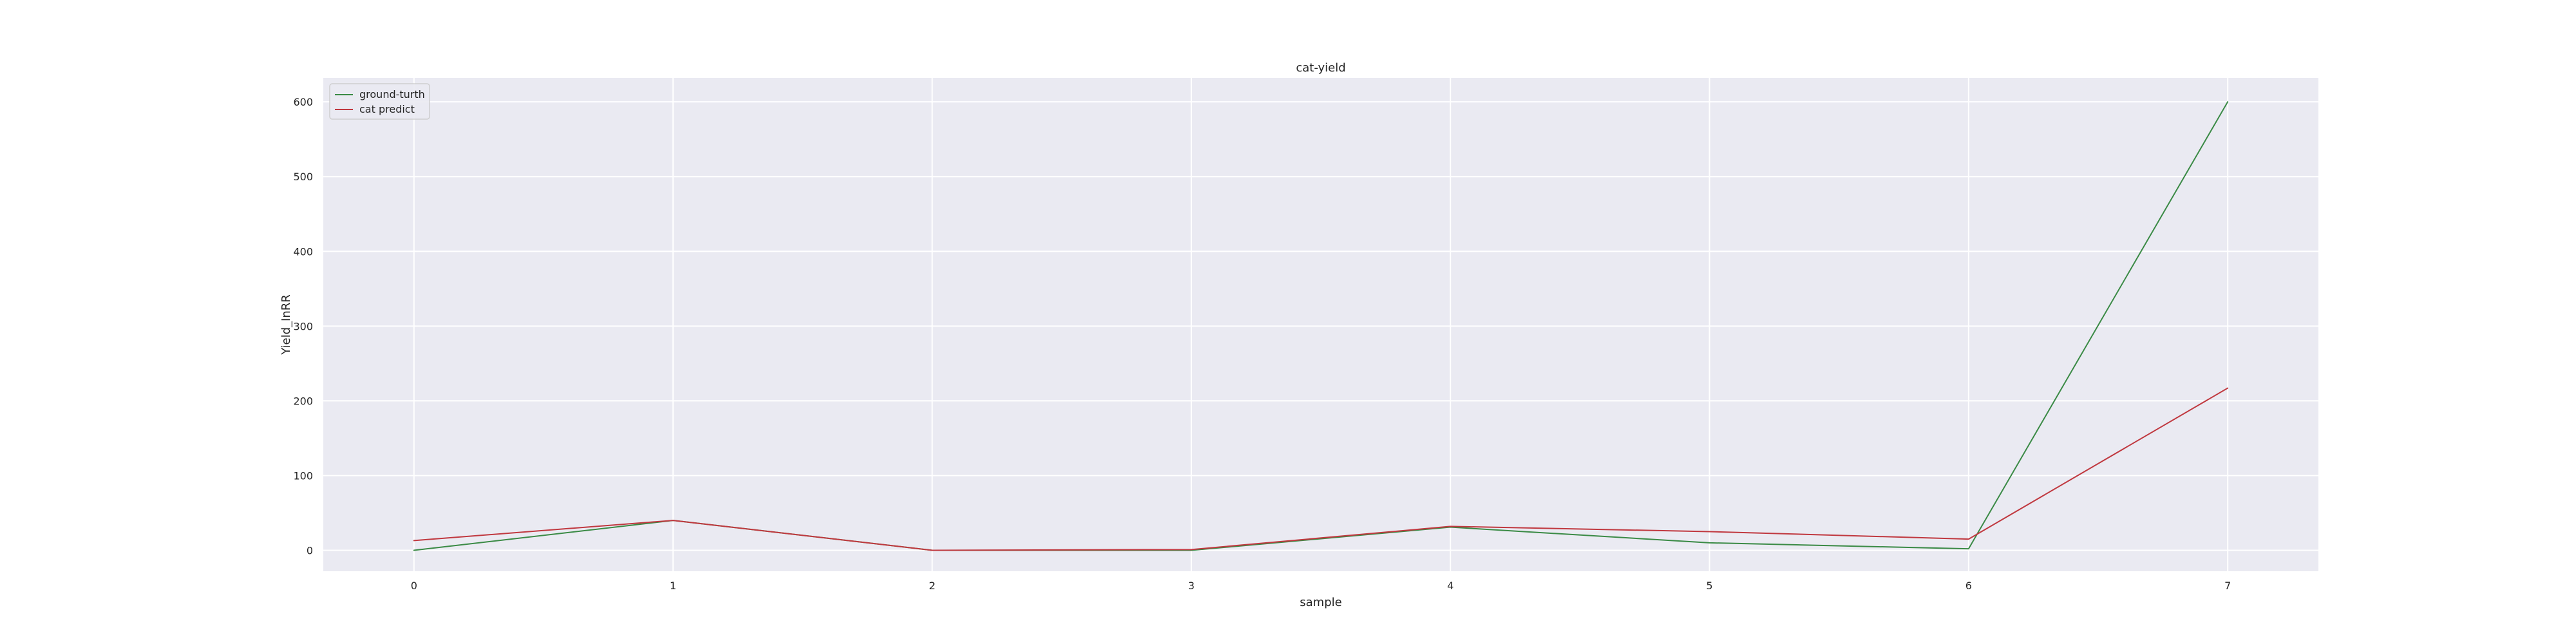 The image size is (2576, 644). What do you see at coordinates (392, 94) in the screenshot?
I see `legend-label: ground-turth` at bounding box center [392, 94].